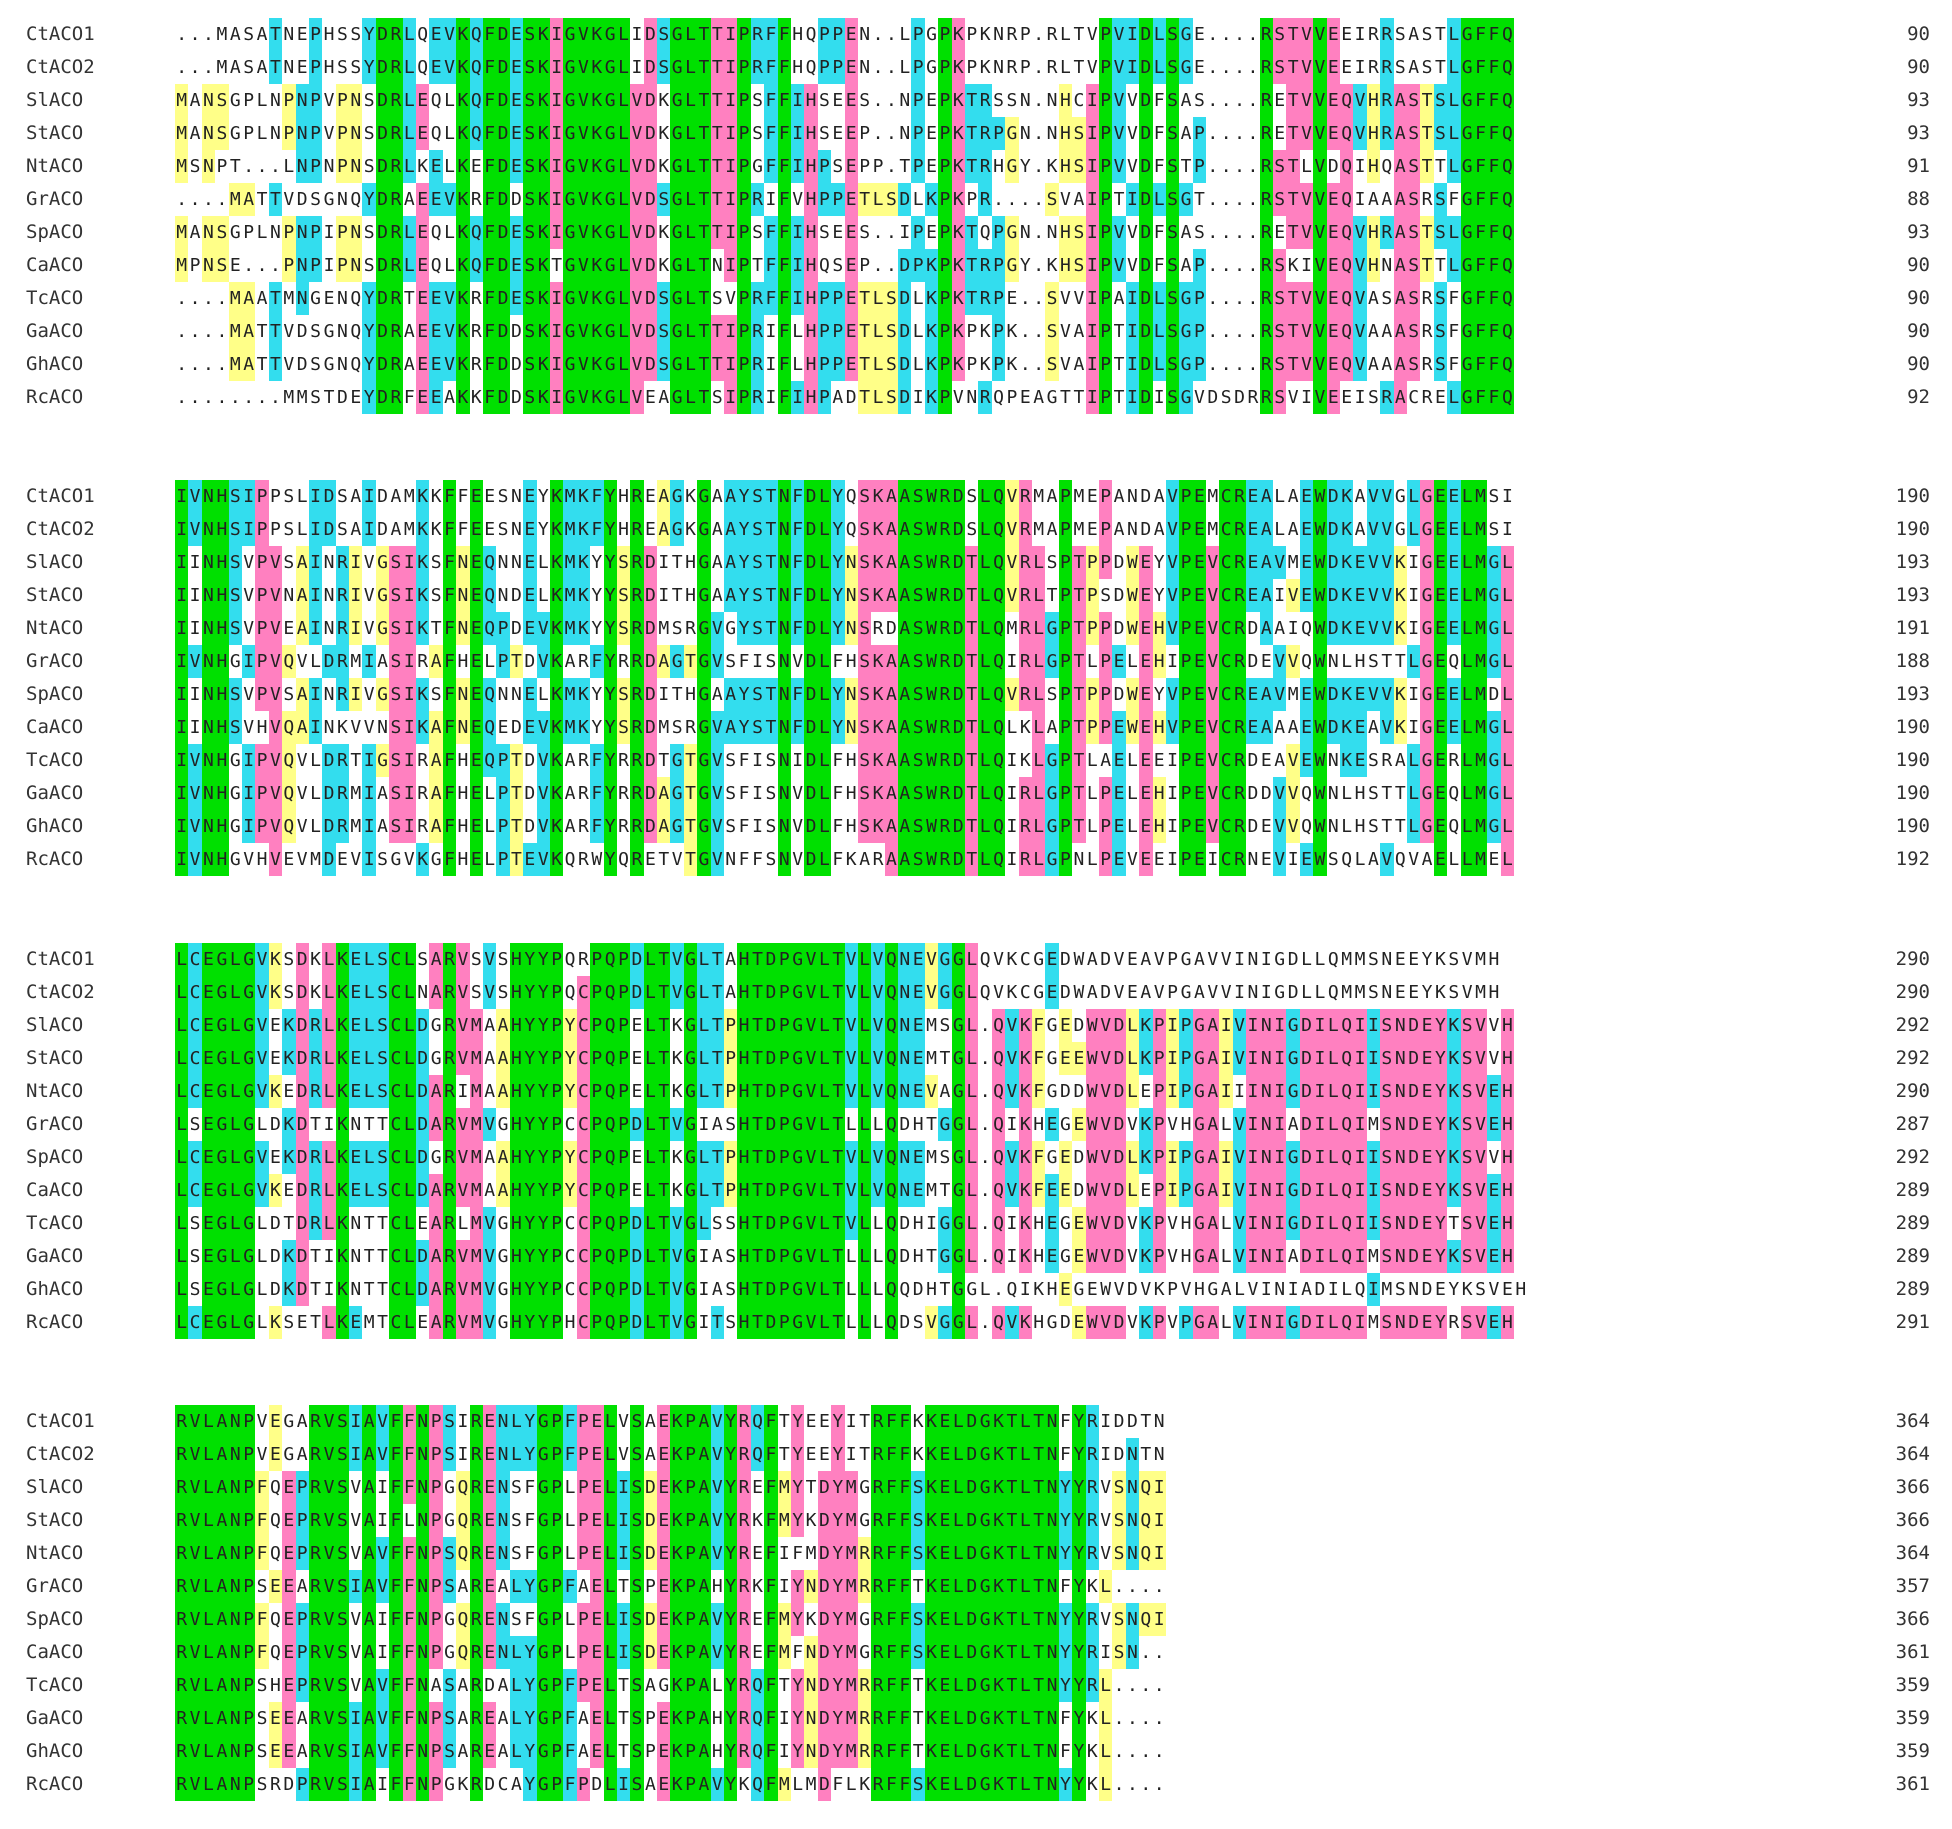 The image size is (1952, 1829). What do you see at coordinates (1912, 562) in the screenshot?
I see `position-number: 193` at bounding box center [1912, 562].